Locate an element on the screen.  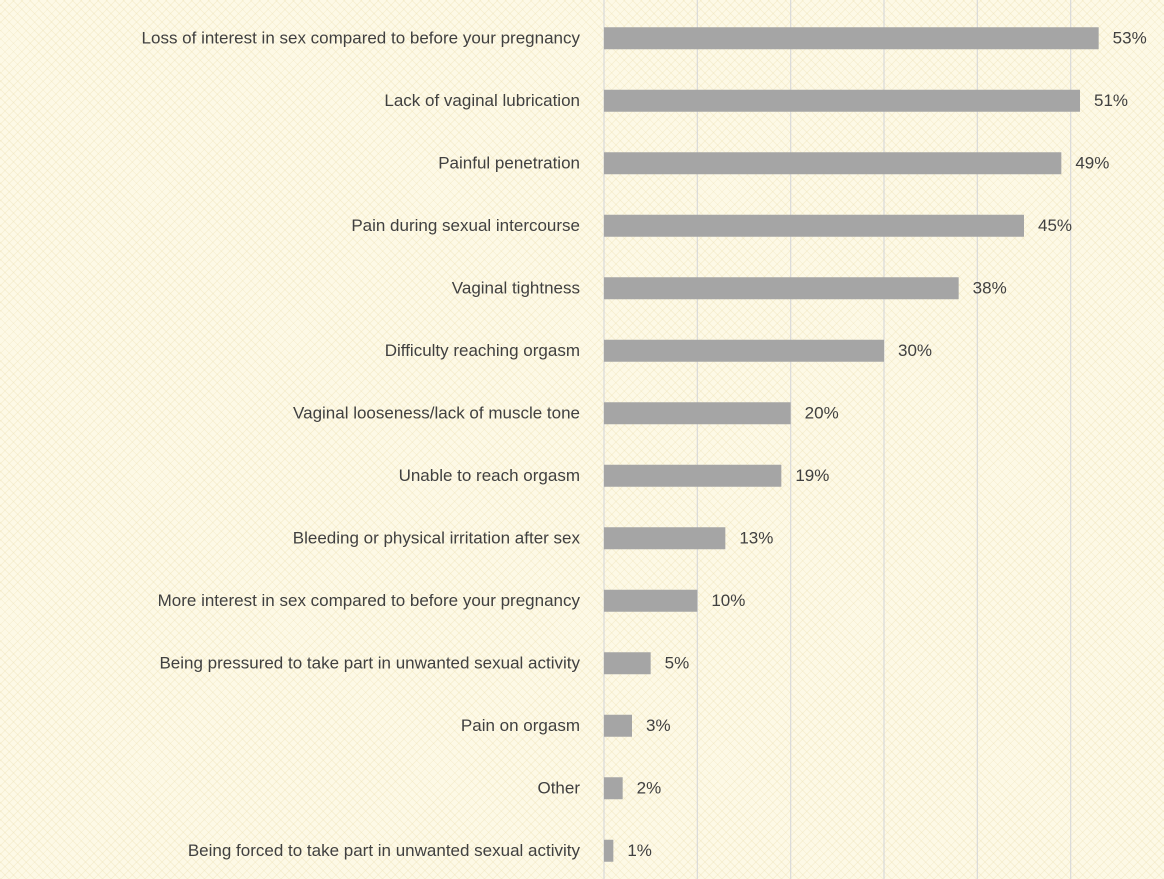
value-label: 5% is located at coordinates (677, 663).